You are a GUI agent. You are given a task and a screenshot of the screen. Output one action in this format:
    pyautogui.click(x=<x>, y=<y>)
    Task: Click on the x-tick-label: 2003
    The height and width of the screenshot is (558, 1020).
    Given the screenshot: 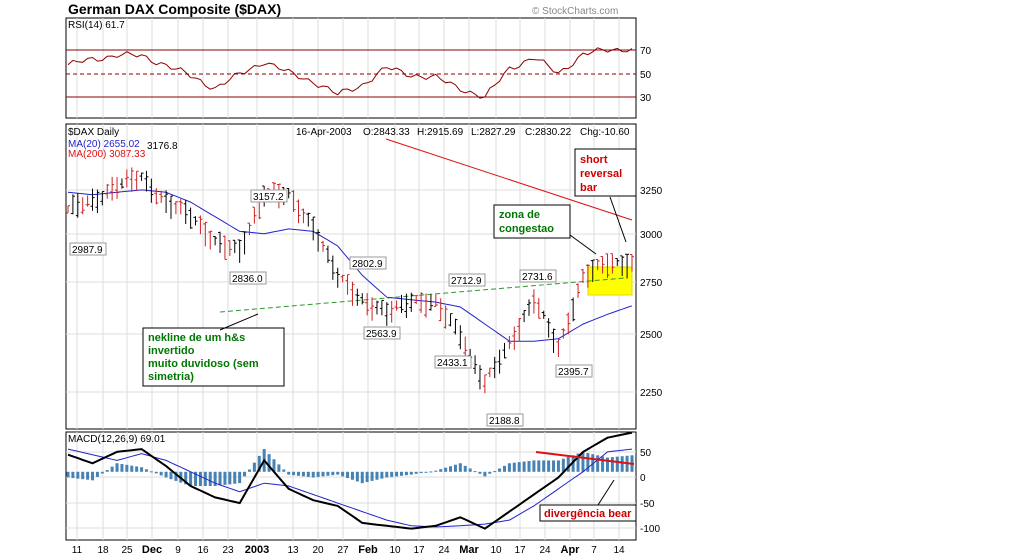 What is the action you would take?
    pyautogui.click(x=257, y=550)
    